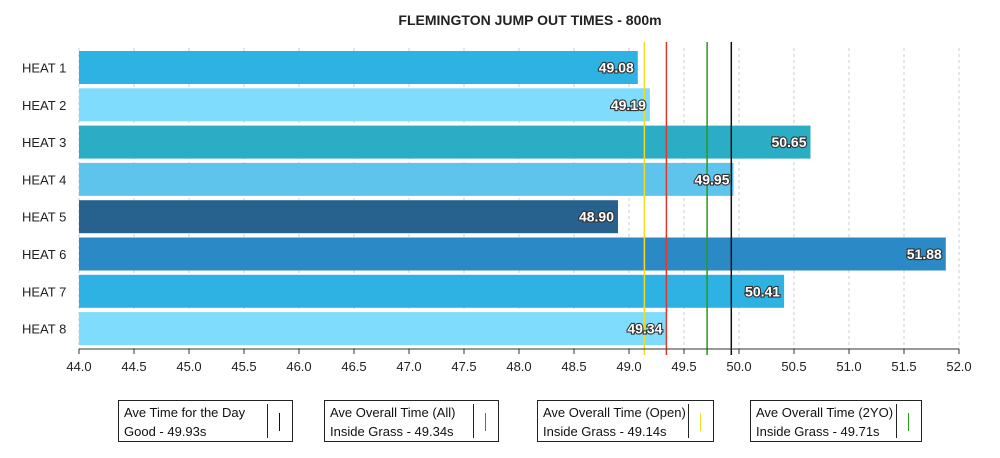 The height and width of the screenshot is (458, 1000). I want to click on legend-label: Ave Overall Time (All), so click(393, 412).